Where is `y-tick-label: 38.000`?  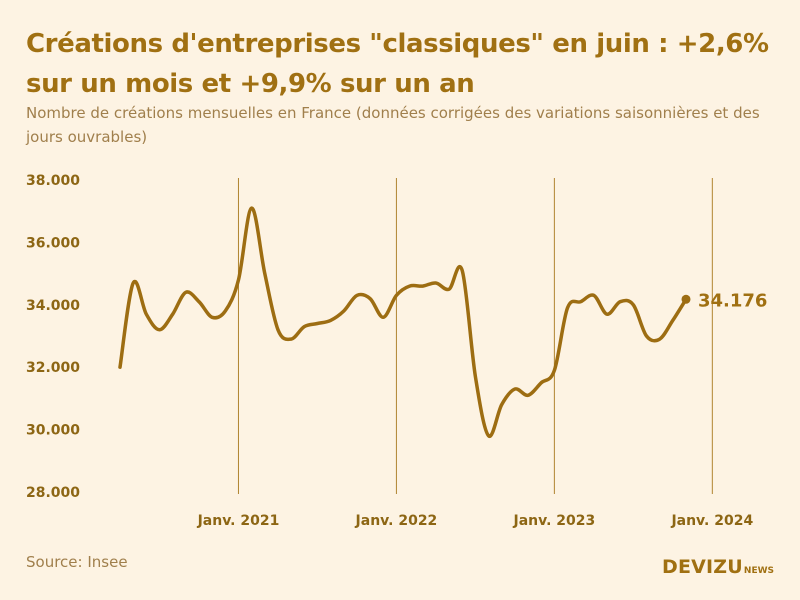
y-tick-label: 38.000 is located at coordinates (53, 181).